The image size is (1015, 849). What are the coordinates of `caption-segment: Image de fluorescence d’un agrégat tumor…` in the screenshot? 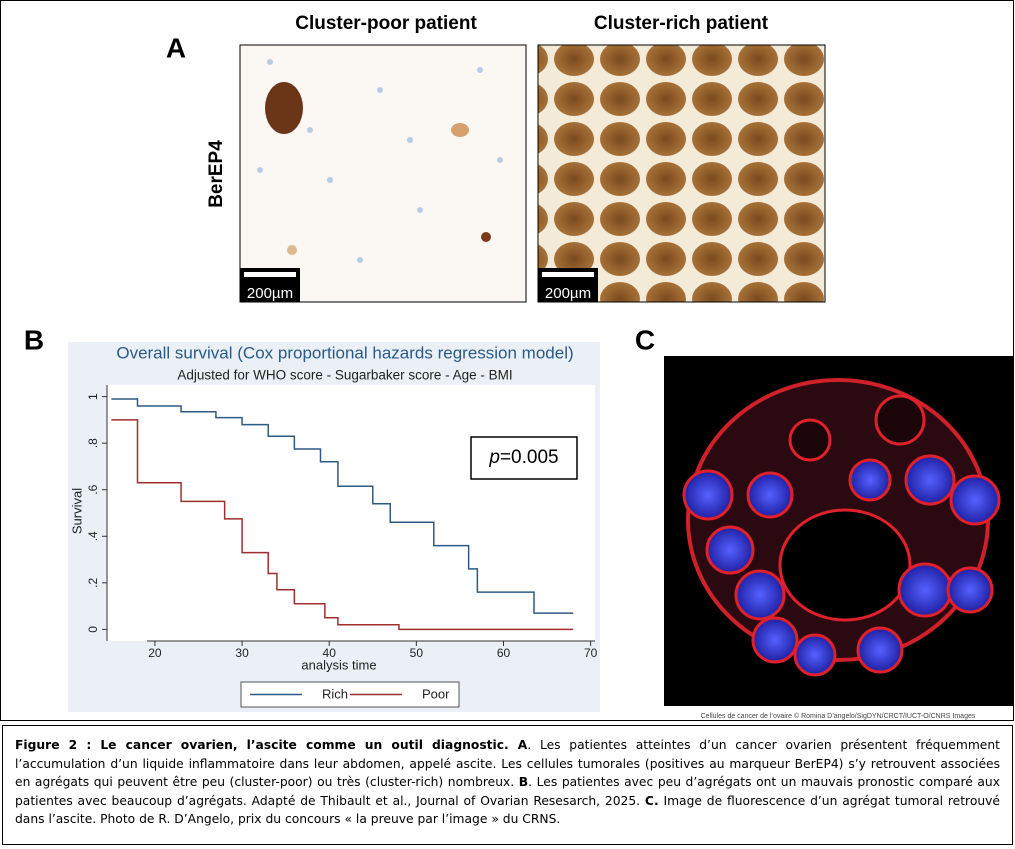 It's located at (507, 810).